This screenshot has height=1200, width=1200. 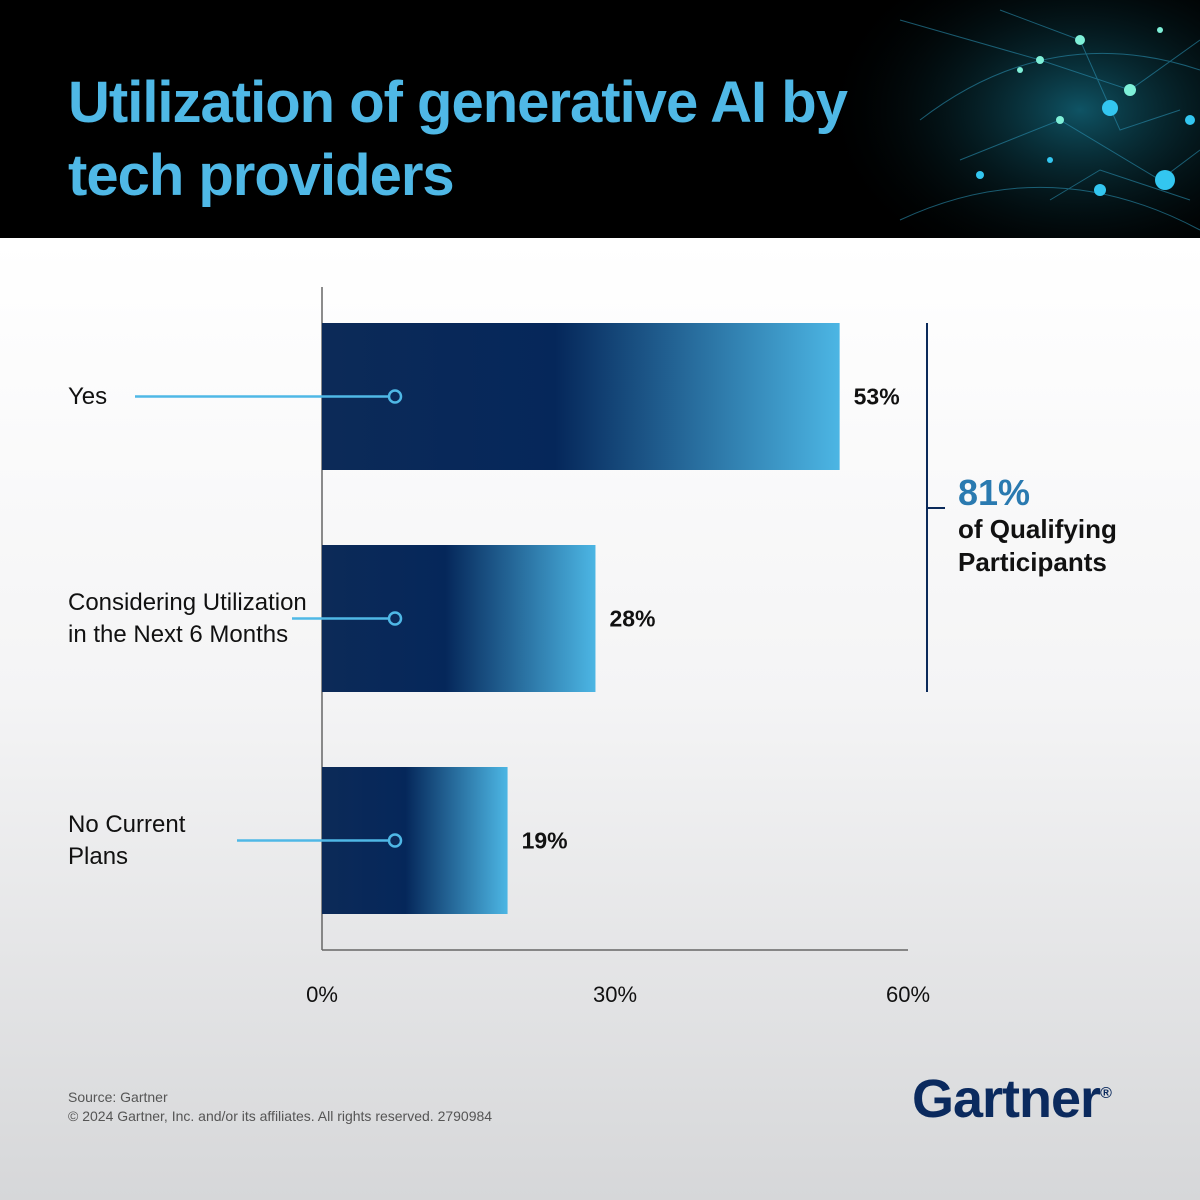 I want to click on value-label: 19%, so click(x=545, y=841).